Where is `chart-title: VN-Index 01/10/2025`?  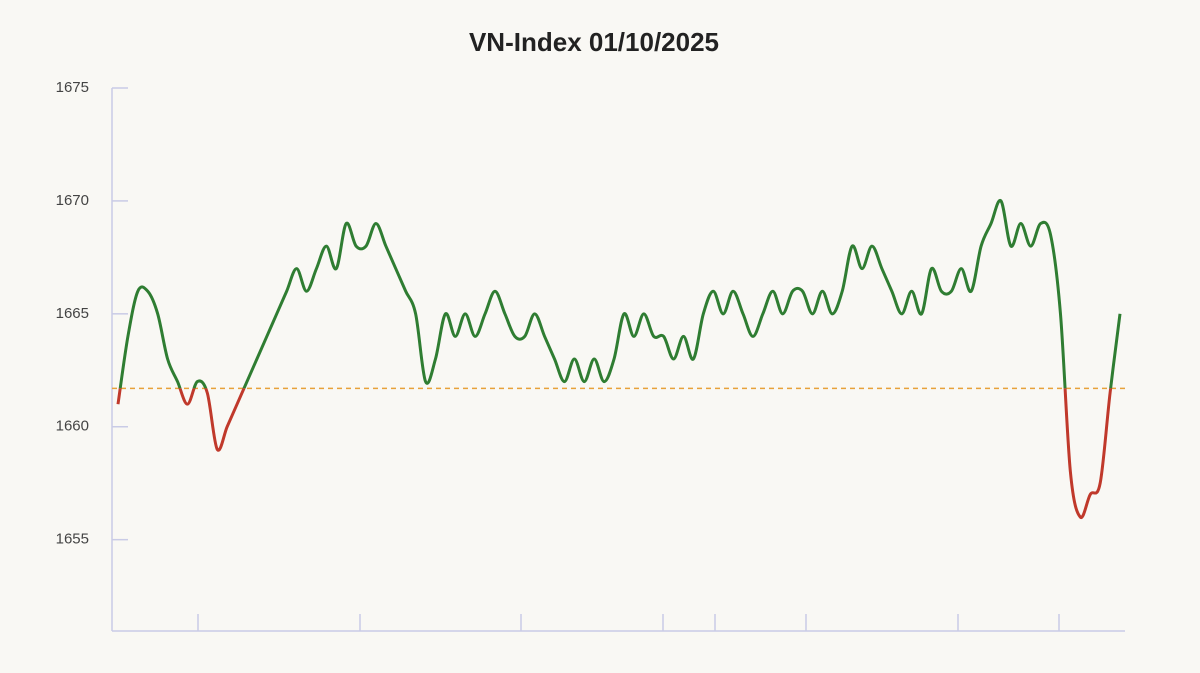
chart-title: VN-Index 01/10/2025 is located at coordinates (594, 42).